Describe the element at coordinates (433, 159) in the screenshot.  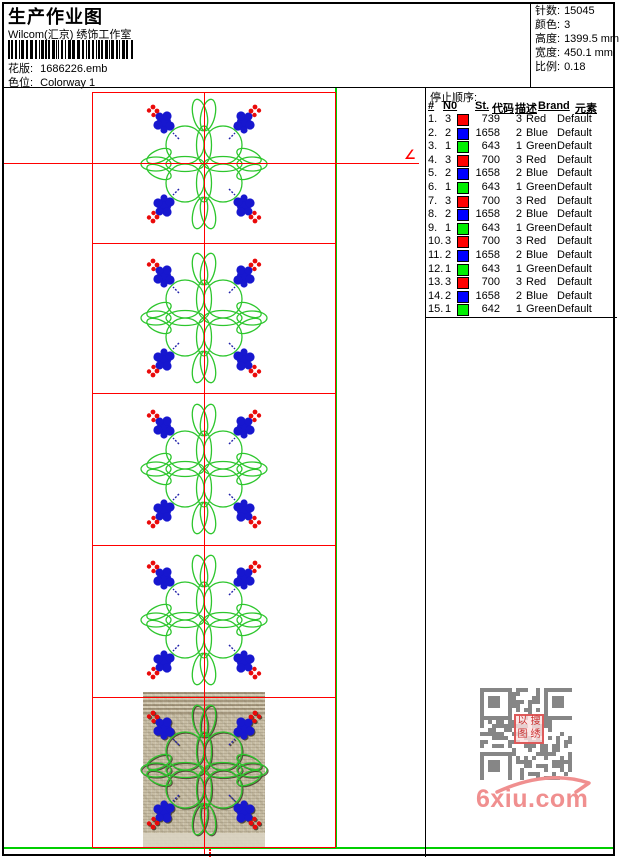
I see `row-index: 4.` at that location.